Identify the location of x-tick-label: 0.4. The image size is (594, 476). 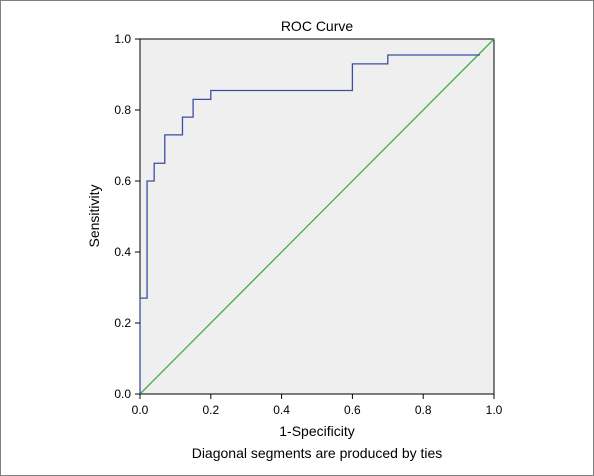
(281, 410).